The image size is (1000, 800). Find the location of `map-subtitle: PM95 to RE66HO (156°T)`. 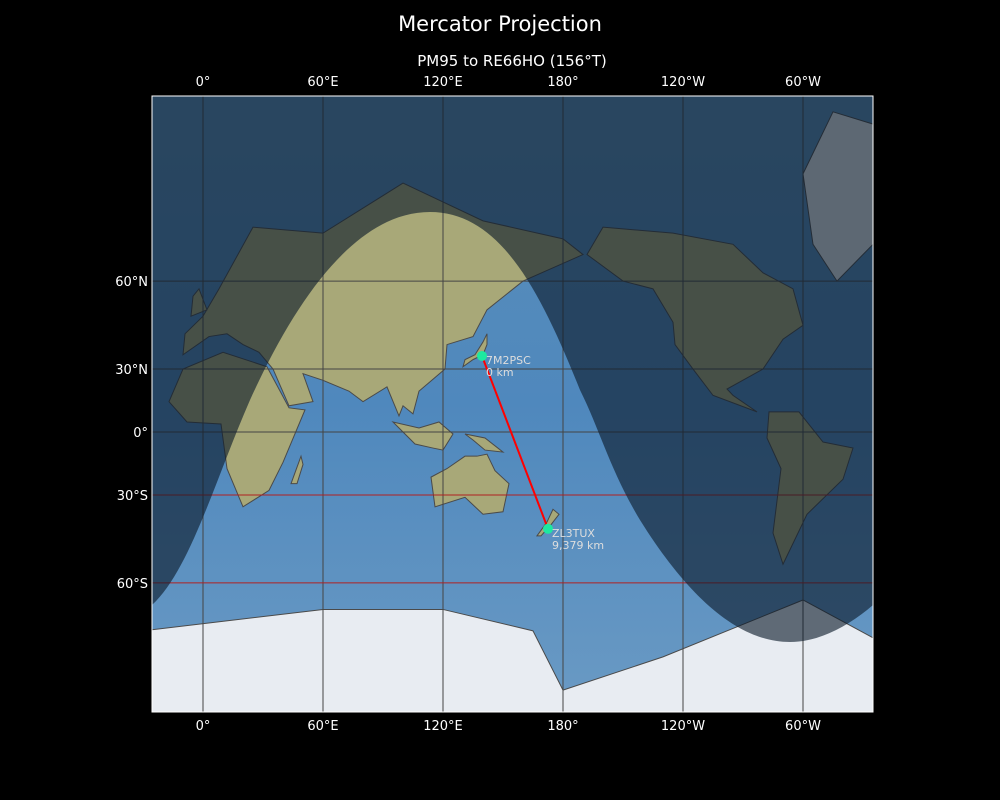

map-subtitle: PM95 to RE66HO (156°T) is located at coordinates (512, 61).